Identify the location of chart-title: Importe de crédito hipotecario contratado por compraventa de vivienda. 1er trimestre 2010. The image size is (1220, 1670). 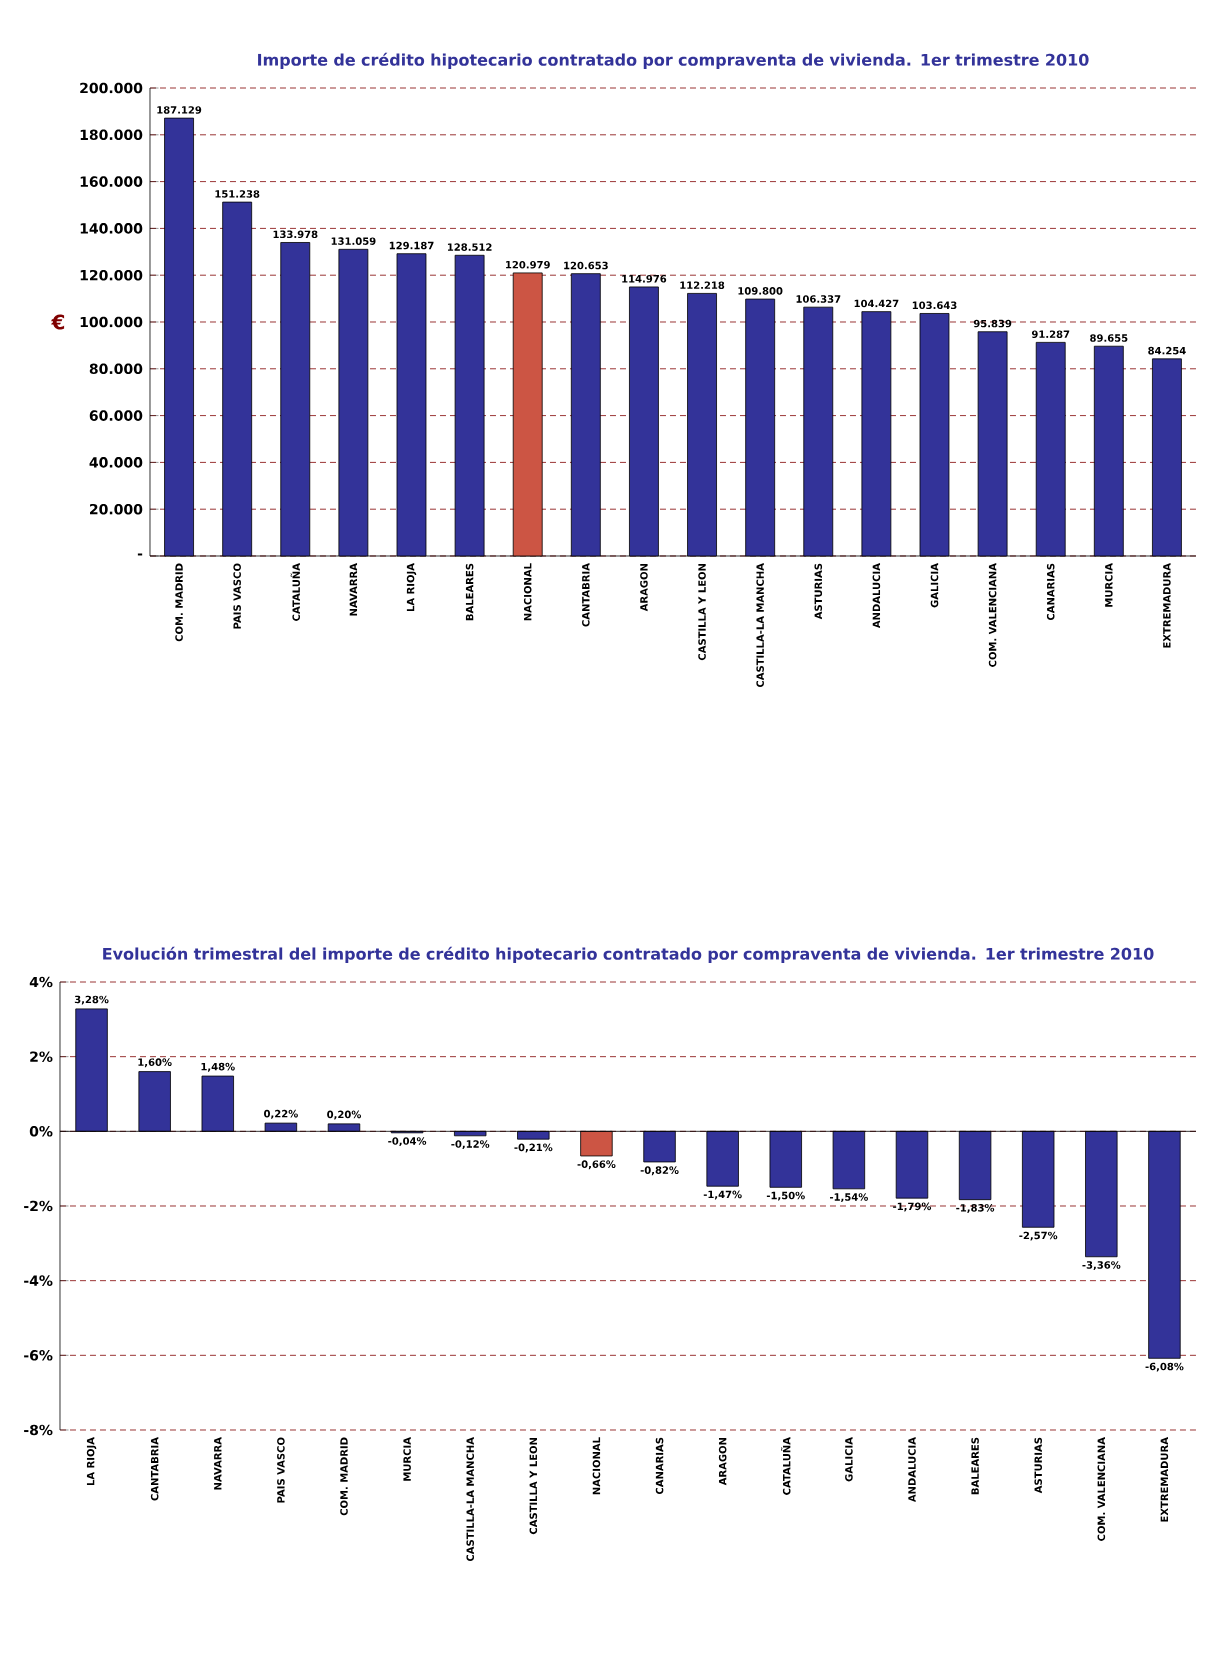
(673, 60).